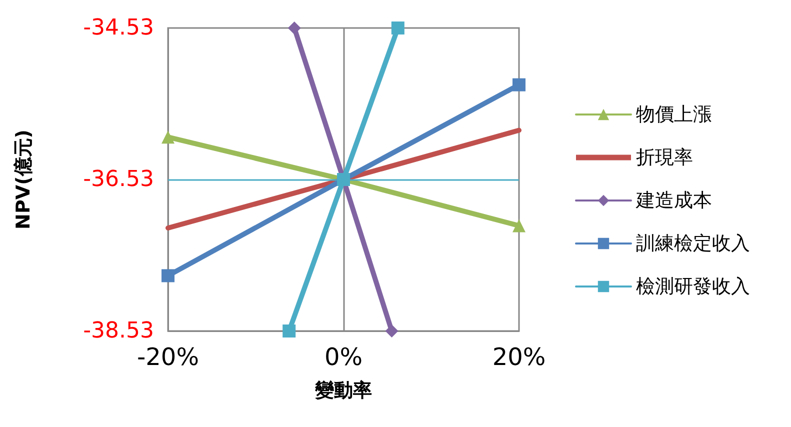 The image size is (791, 427). Describe the element at coordinates (168, 357) in the screenshot. I see `x-tick-label: -20%` at that location.